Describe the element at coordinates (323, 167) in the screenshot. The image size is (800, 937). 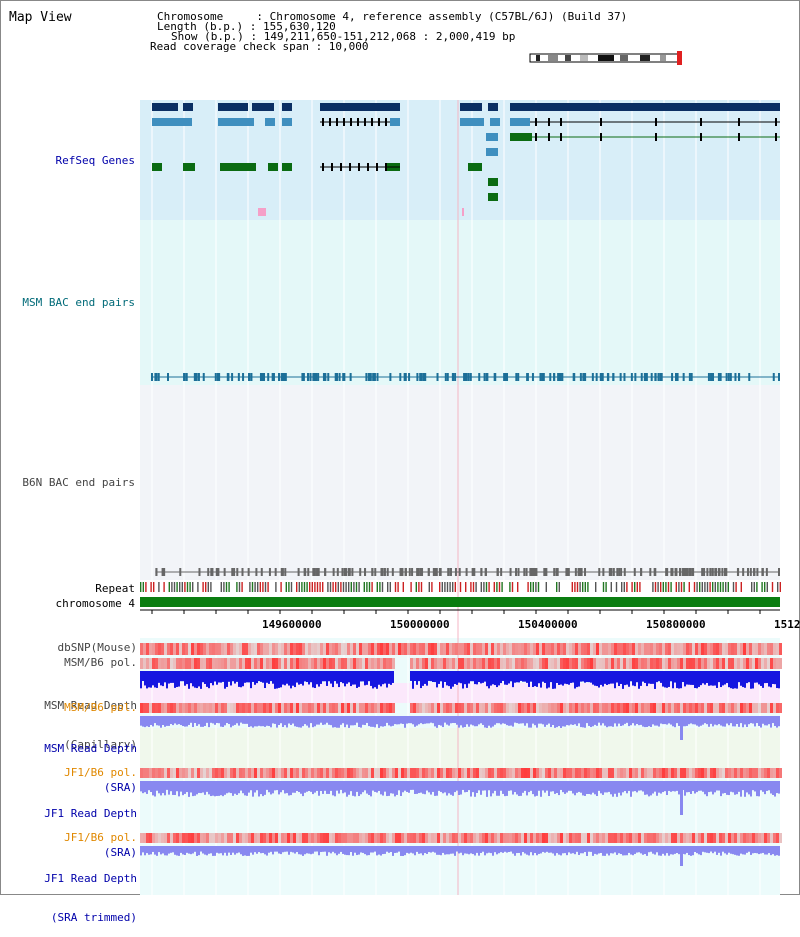
I see `exon` at that location.